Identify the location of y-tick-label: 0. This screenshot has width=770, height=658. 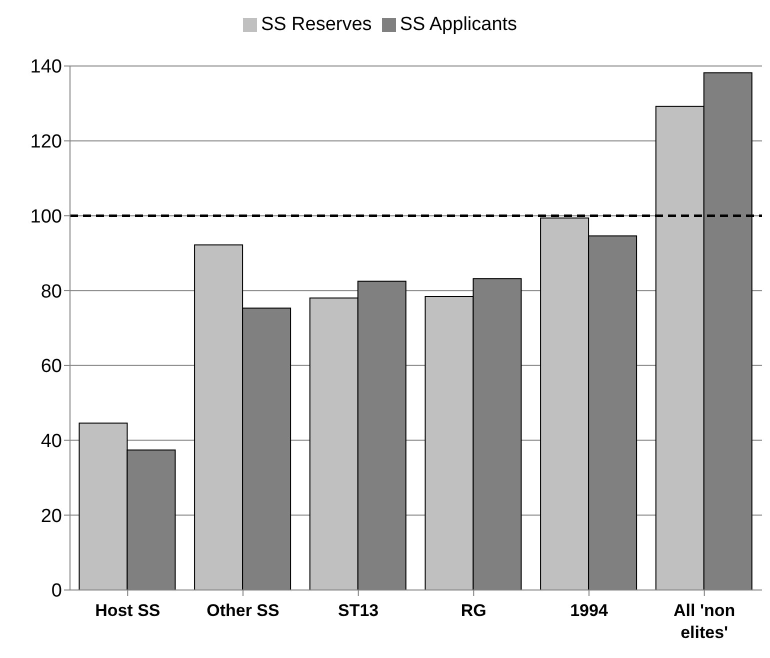
(56, 591).